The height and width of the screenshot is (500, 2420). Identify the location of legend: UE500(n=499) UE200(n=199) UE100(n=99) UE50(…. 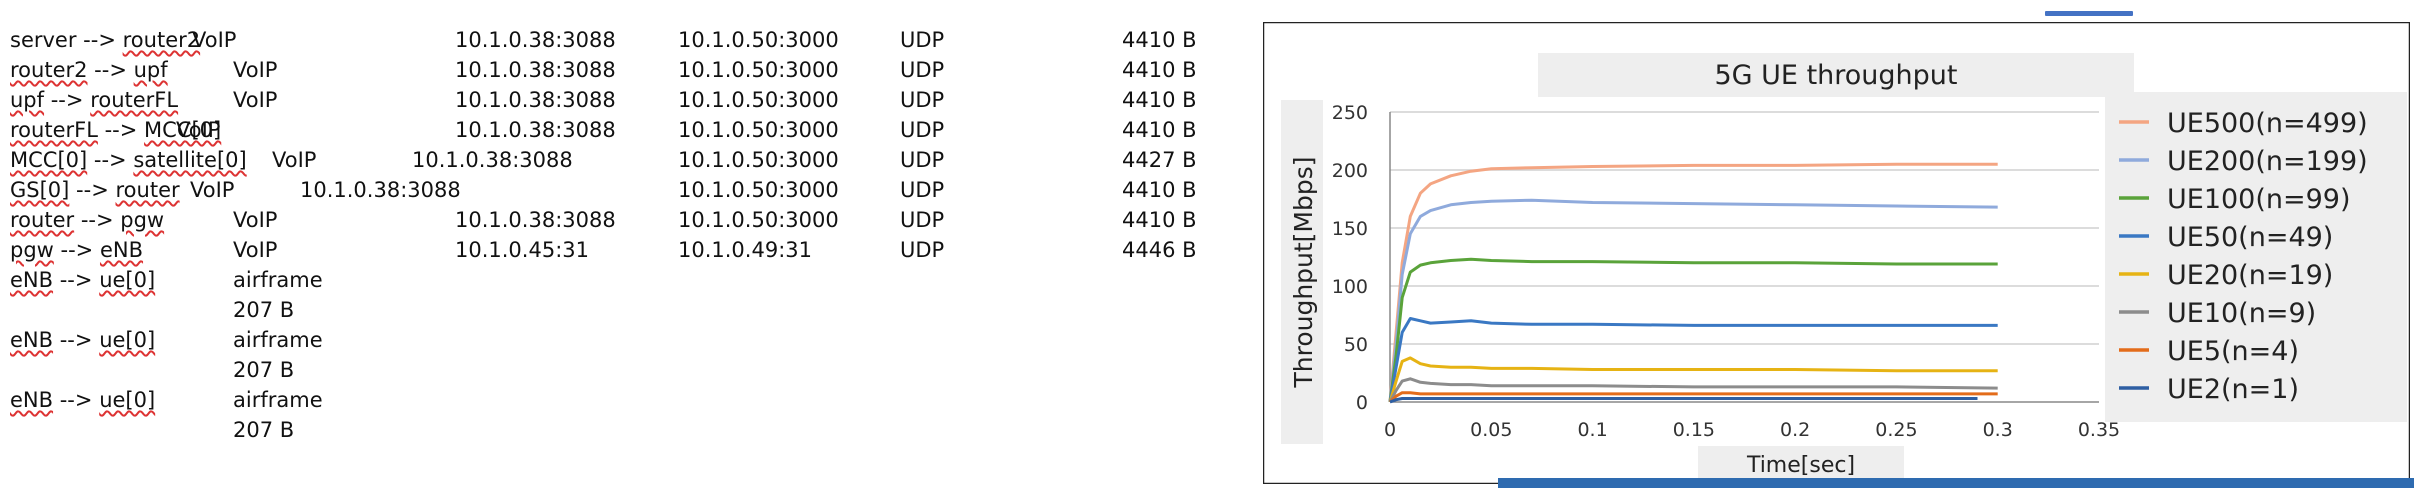
(2243, 256).